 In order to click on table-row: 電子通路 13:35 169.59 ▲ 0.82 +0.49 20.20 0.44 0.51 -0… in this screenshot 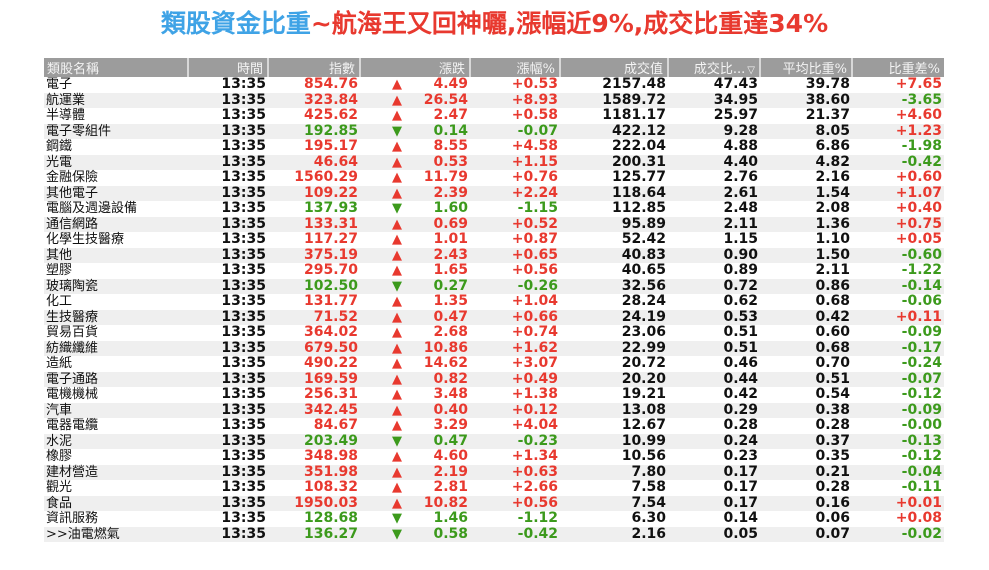, I will do `click(494, 379)`.